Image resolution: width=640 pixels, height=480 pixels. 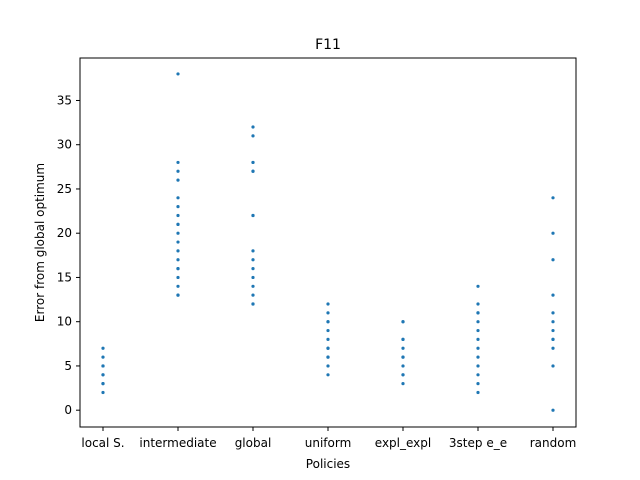 What do you see at coordinates (177, 443) in the screenshot?
I see `x-tick-label: intermediate` at bounding box center [177, 443].